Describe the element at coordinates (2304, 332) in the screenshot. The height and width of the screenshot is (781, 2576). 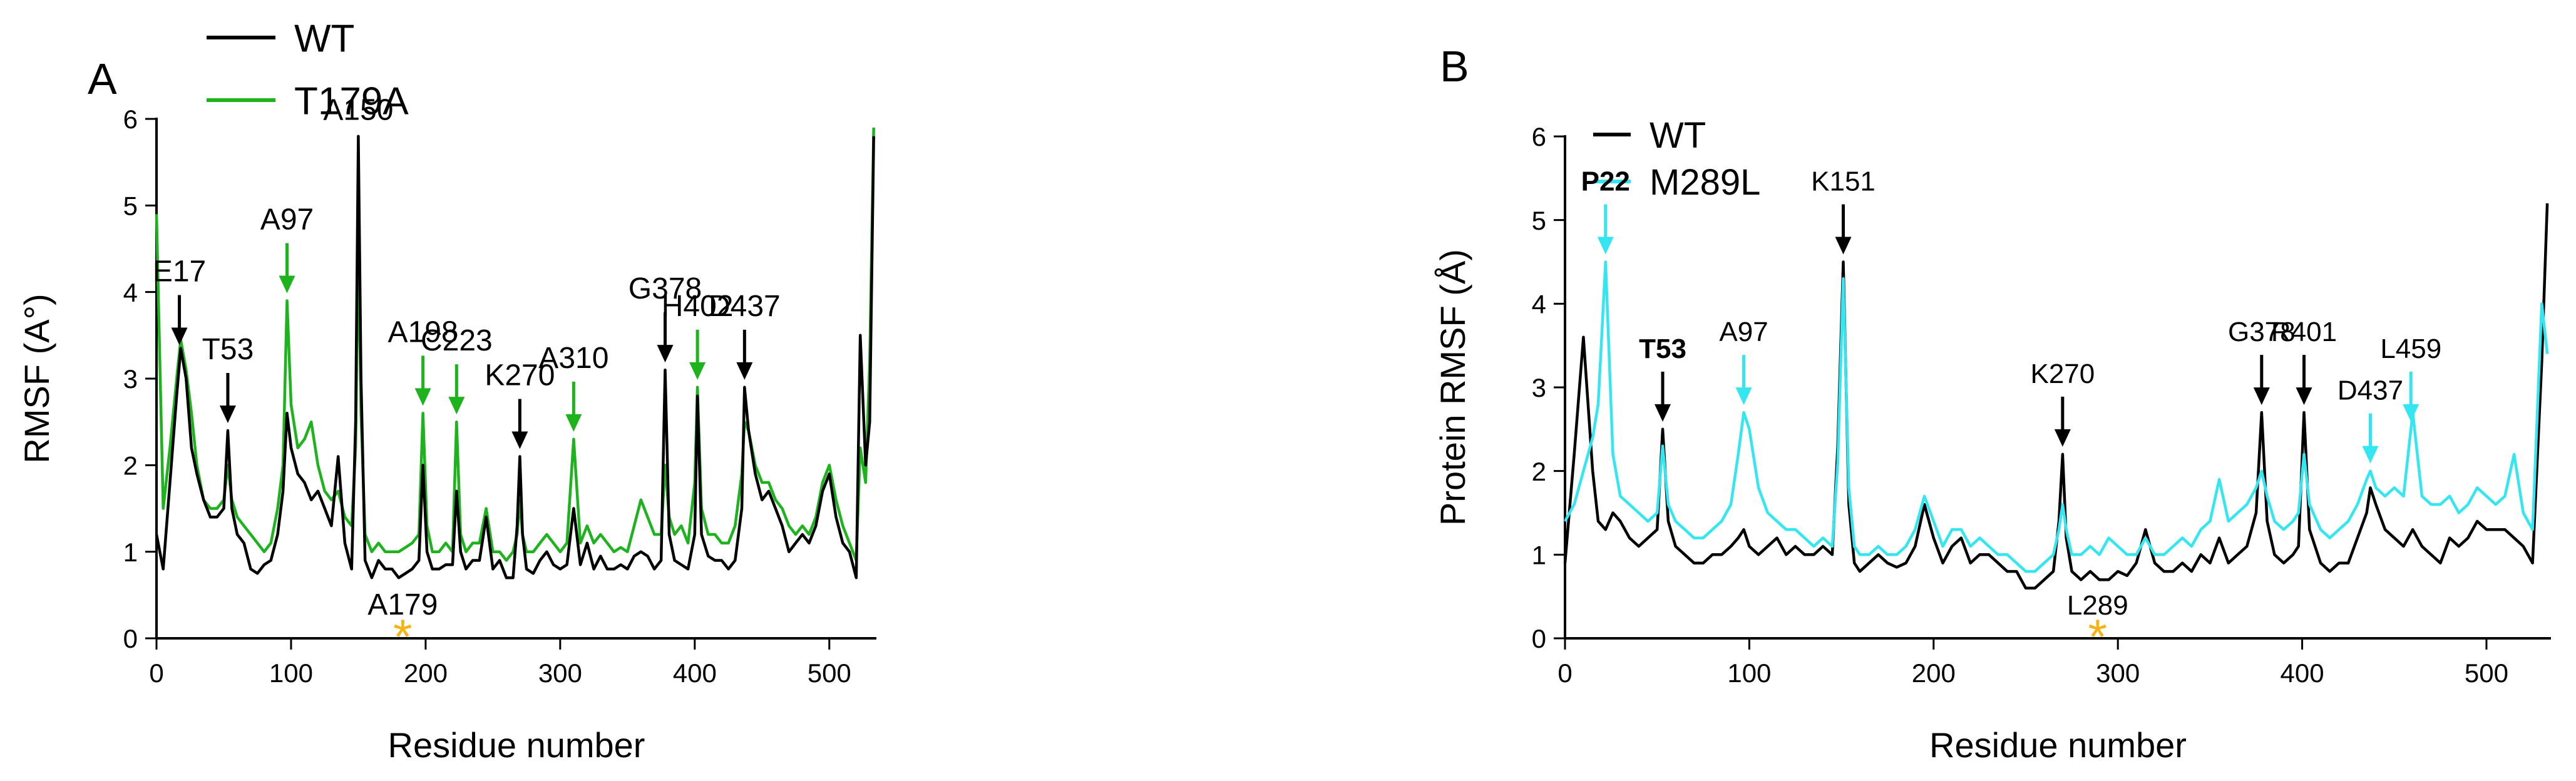
I see `annotation-label: R401` at that location.